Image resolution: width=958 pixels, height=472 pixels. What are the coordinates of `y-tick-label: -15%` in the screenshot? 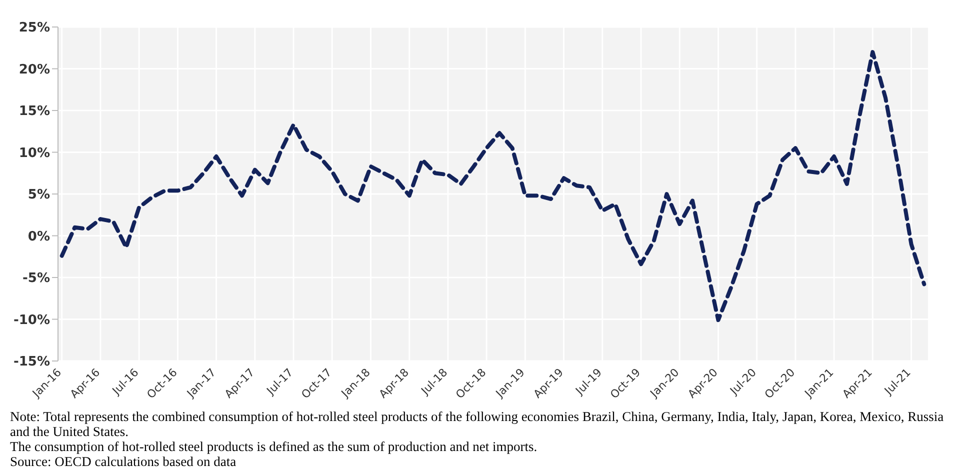 It's located at (31, 362).